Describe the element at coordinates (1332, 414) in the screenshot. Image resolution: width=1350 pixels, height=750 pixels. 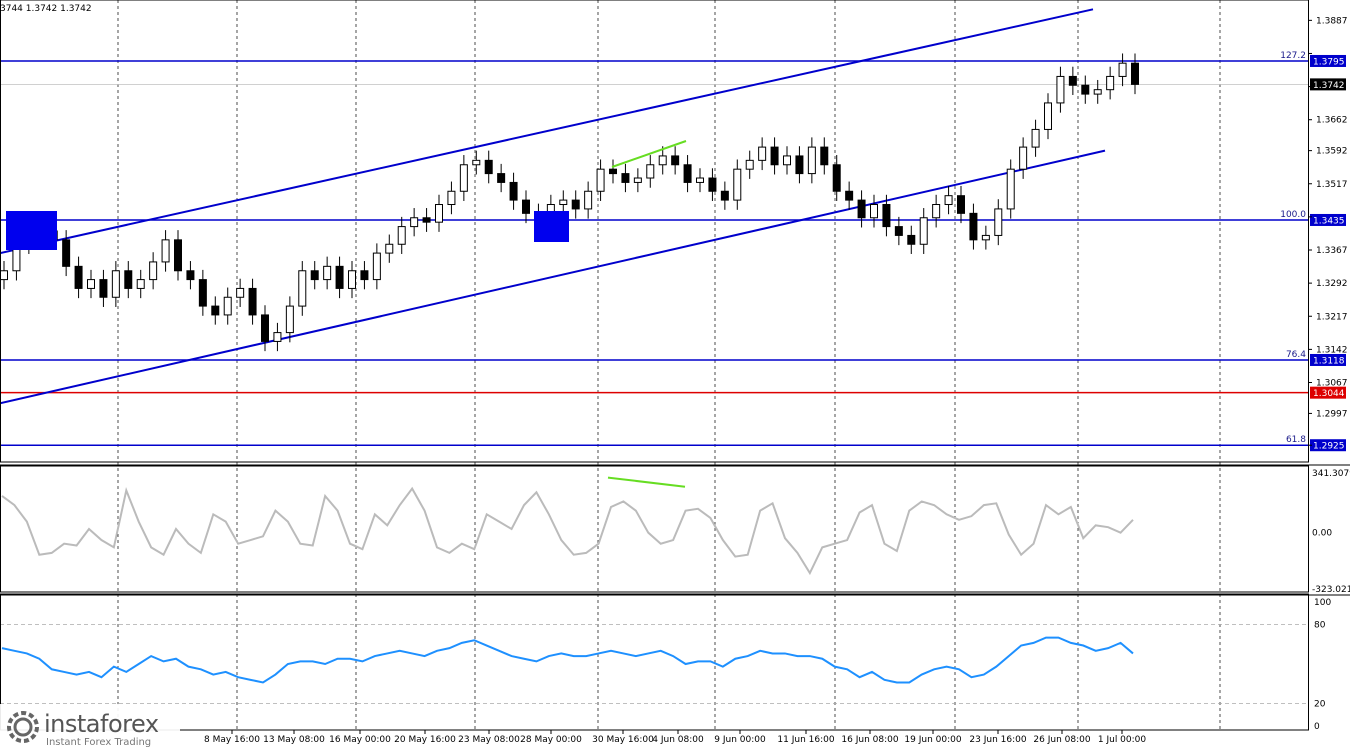
I see `price-tick-label: 1.2997` at that location.